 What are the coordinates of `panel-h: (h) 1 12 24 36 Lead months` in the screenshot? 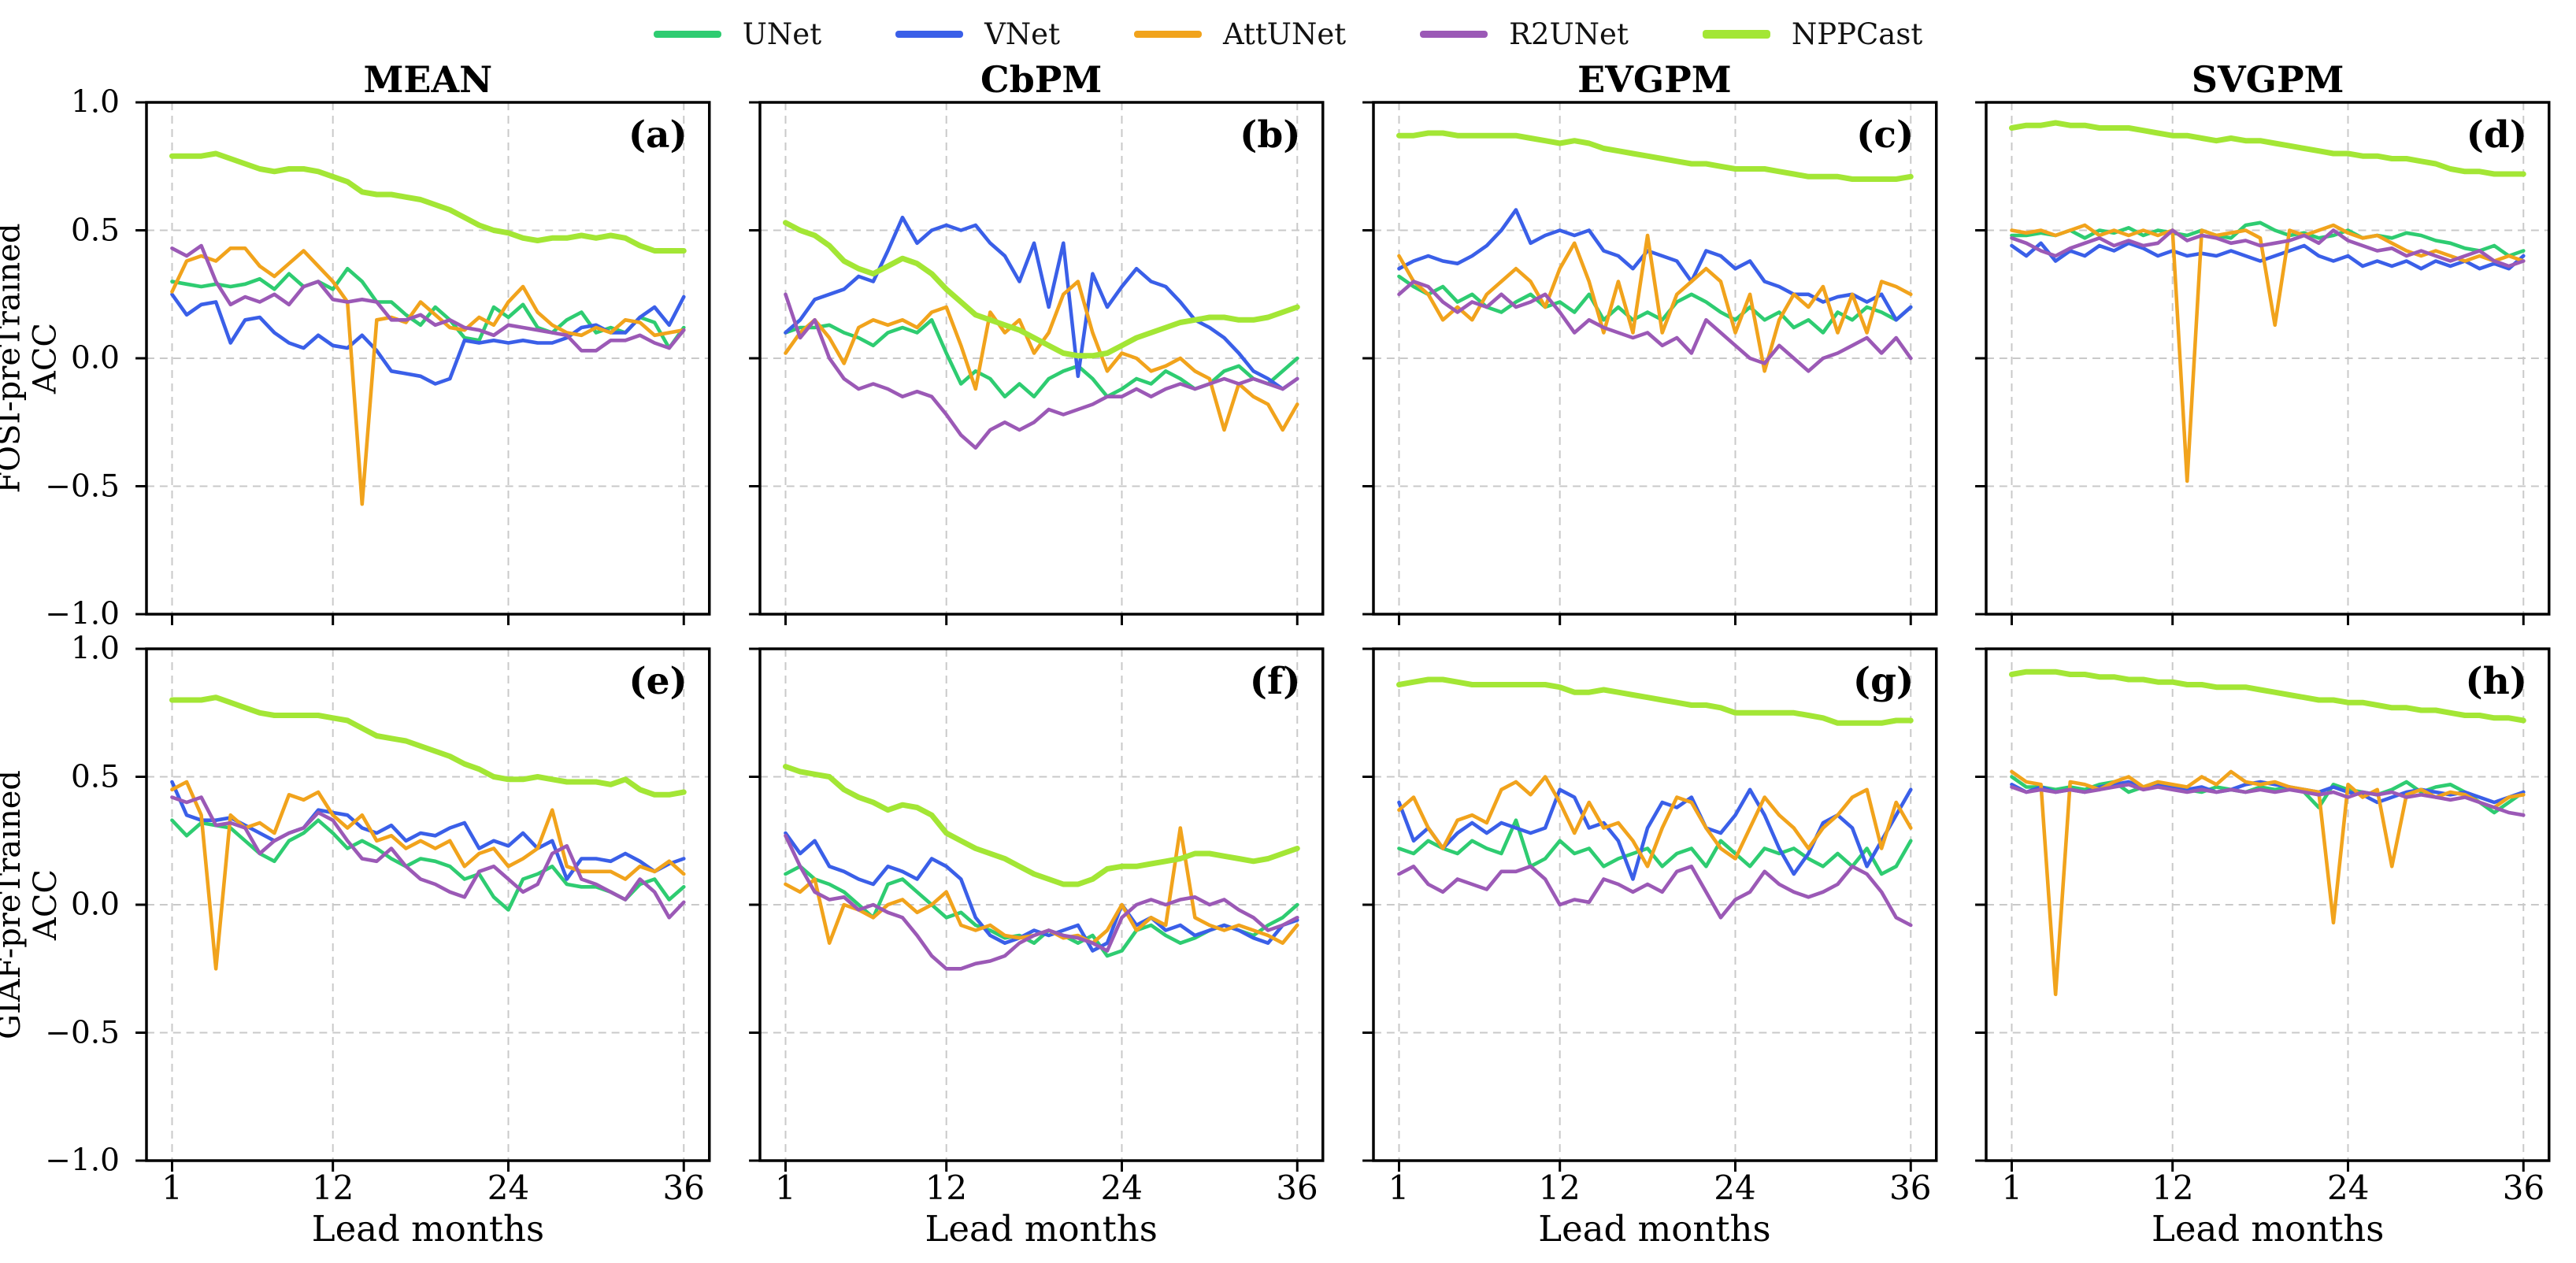 It's located at (2263, 950).